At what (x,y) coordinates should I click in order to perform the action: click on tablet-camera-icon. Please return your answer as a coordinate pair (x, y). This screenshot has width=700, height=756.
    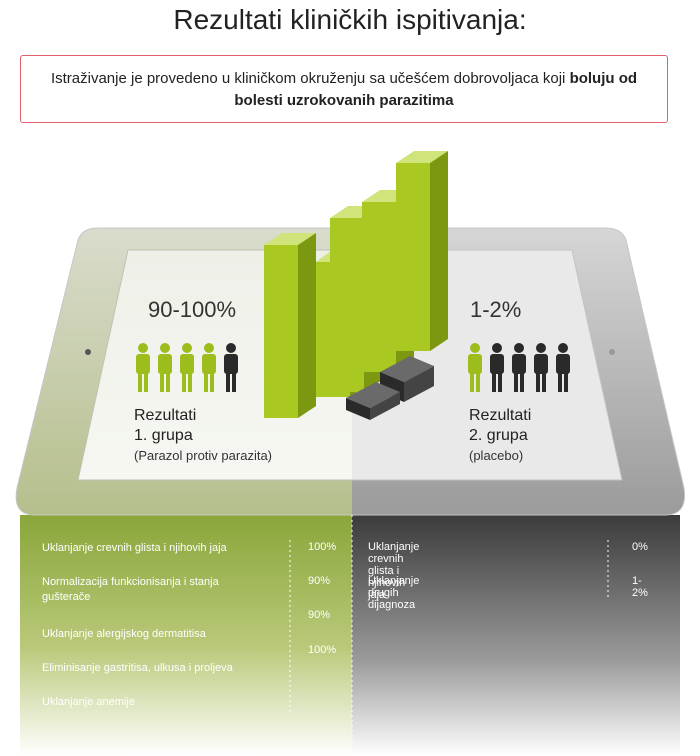
    Looking at the image, I should click on (88, 352).